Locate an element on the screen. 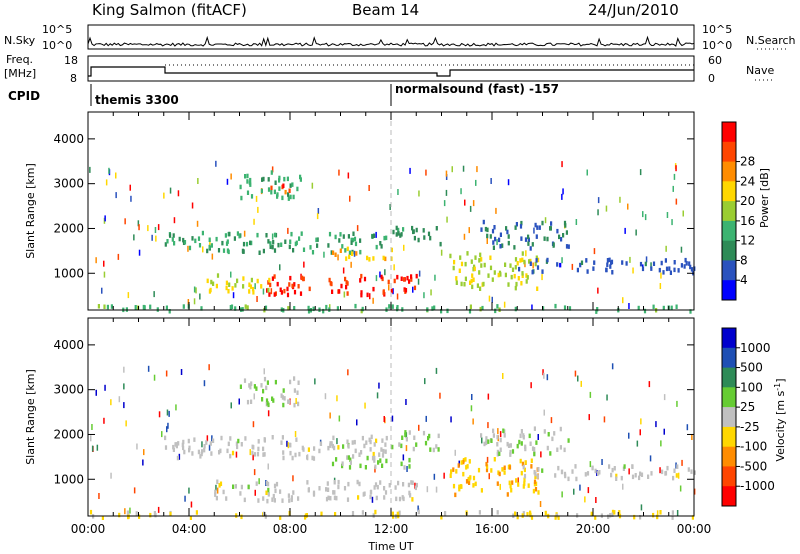 This screenshot has width=800, height=554. freq-tick-bottom: 8 is located at coordinates (73, 78).